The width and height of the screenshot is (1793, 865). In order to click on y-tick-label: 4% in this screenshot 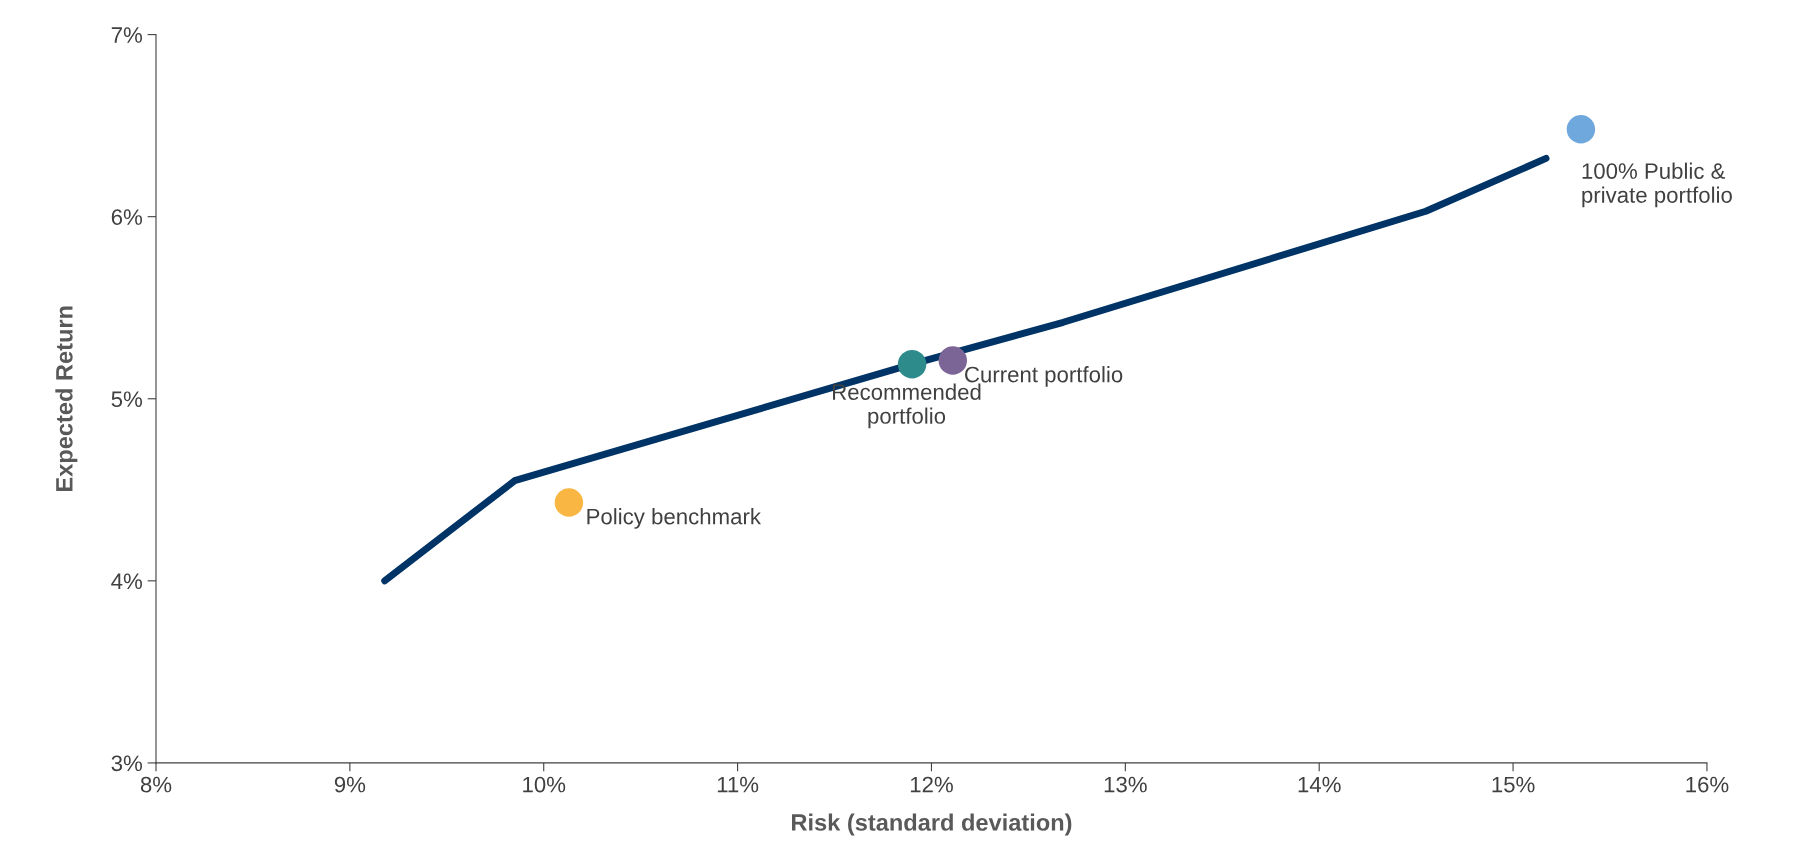, I will do `click(127, 581)`.